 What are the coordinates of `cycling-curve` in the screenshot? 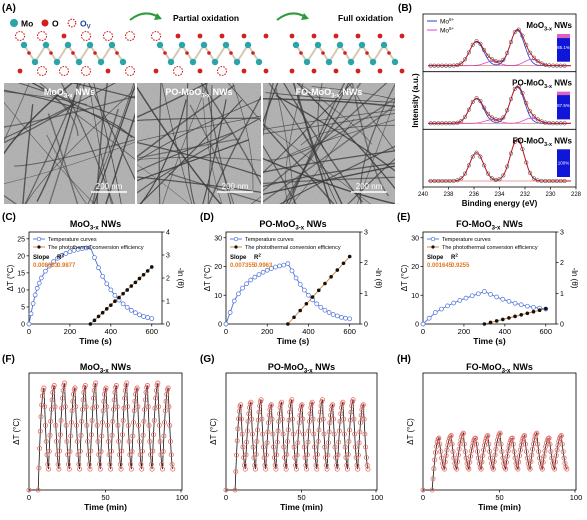 It's located at (495, 461).